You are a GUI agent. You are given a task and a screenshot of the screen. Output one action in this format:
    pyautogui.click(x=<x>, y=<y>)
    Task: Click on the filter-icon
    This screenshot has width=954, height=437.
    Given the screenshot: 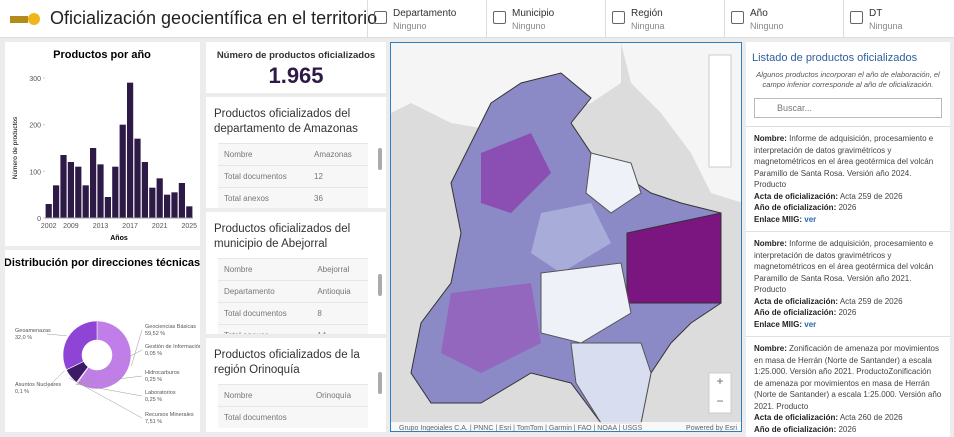 What is the action you would take?
    pyautogui.click(x=380, y=17)
    